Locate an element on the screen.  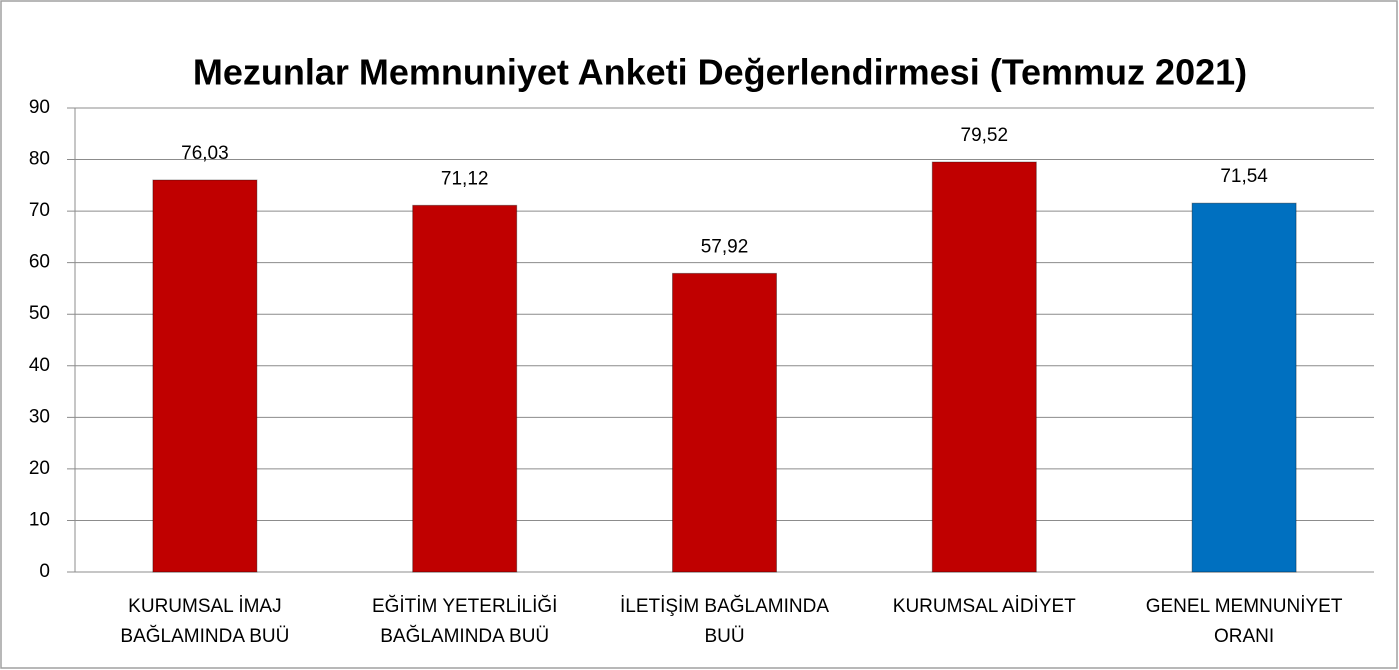
value-label: 71,54 is located at coordinates (1244, 176).